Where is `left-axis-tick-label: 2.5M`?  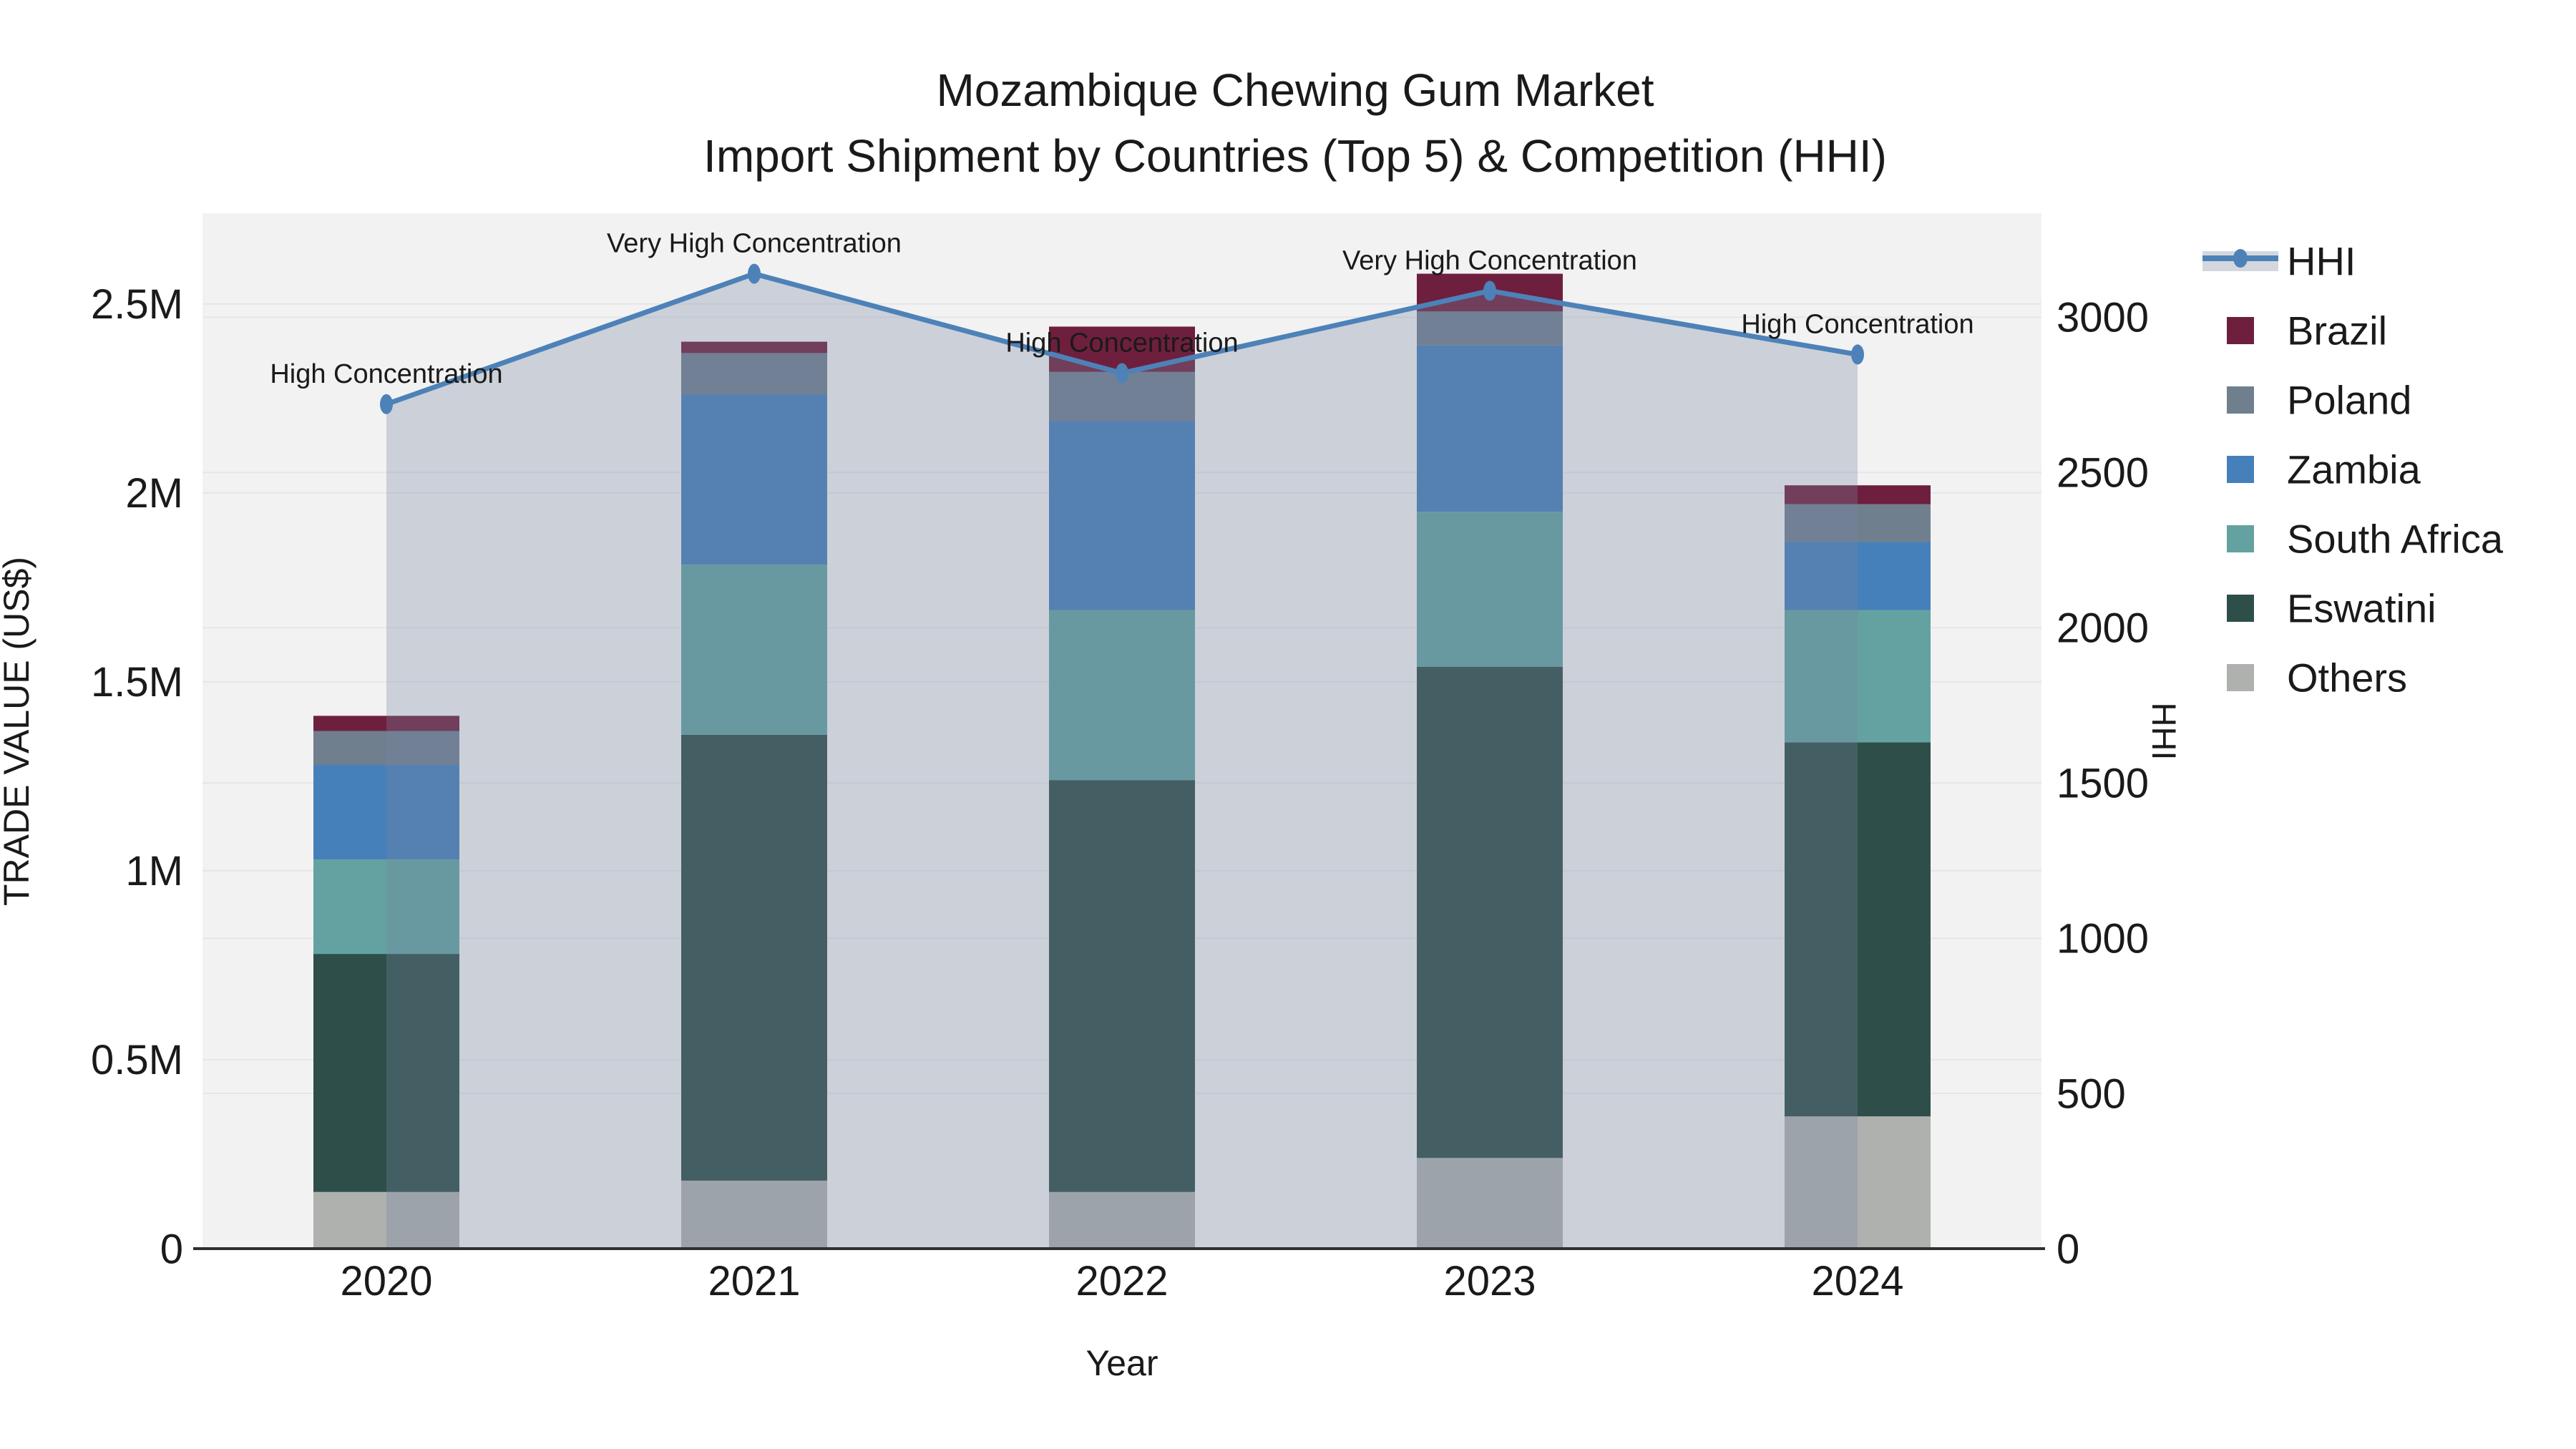
left-axis-tick-label: 2.5M is located at coordinates (137, 304).